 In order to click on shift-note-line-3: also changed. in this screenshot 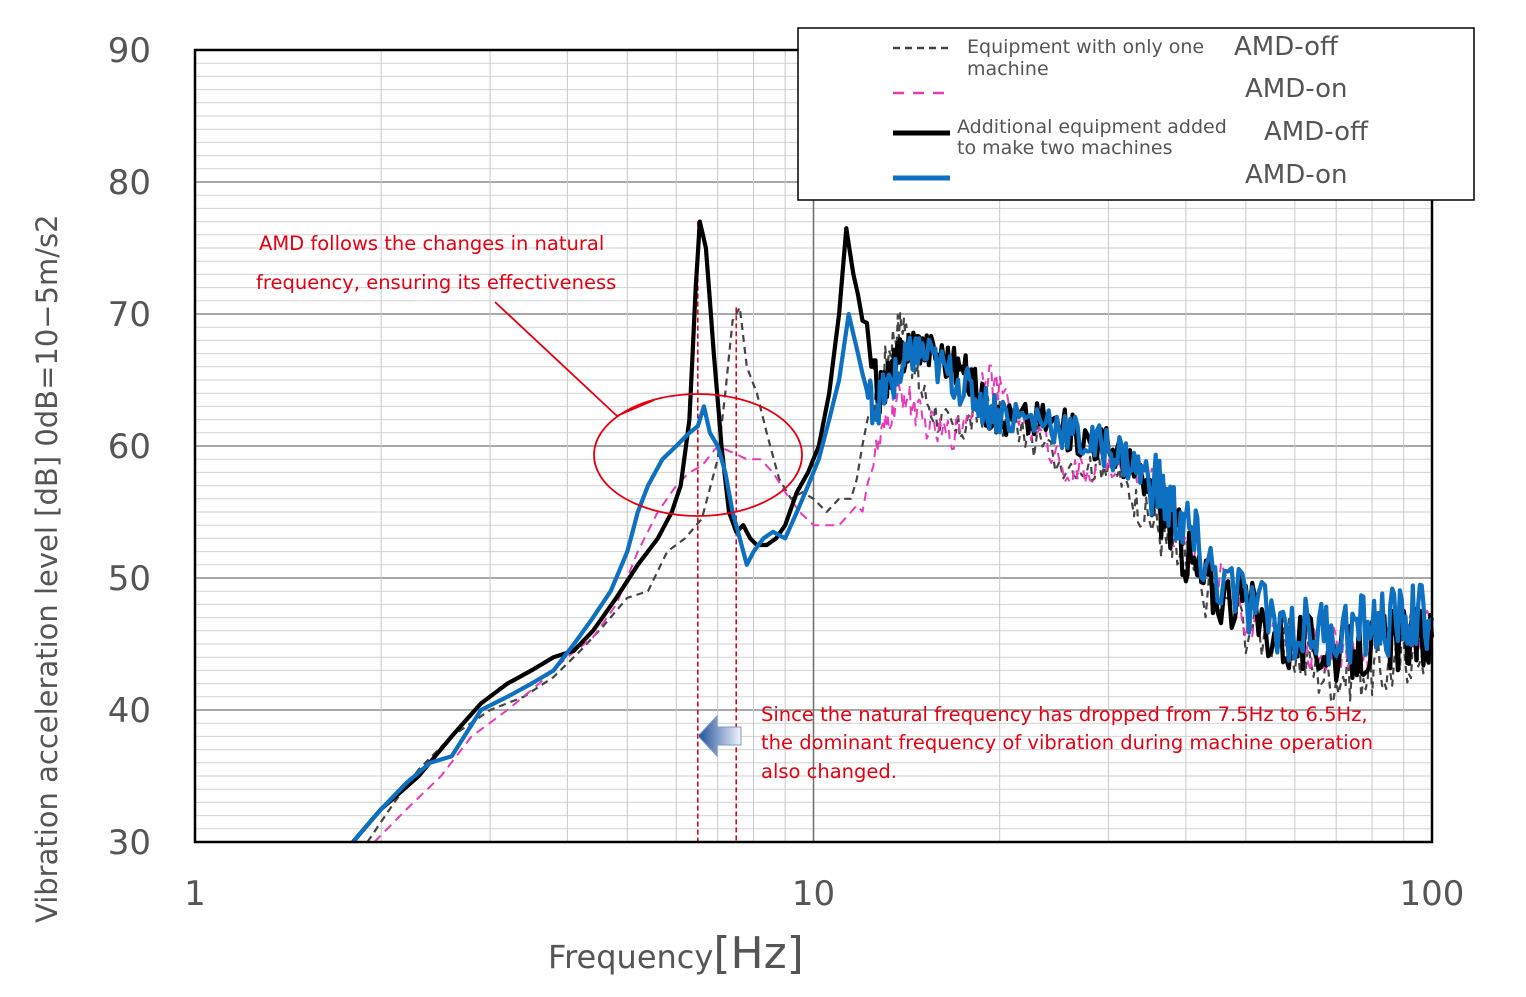, I will do `click(829, 771)`.